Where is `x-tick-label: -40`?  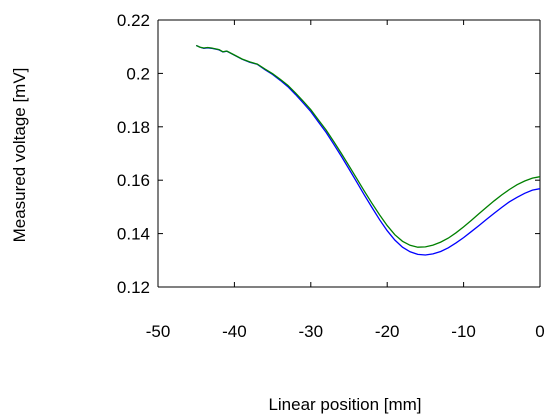
x-tick-label: -40 is located at coordinates (234, 331).